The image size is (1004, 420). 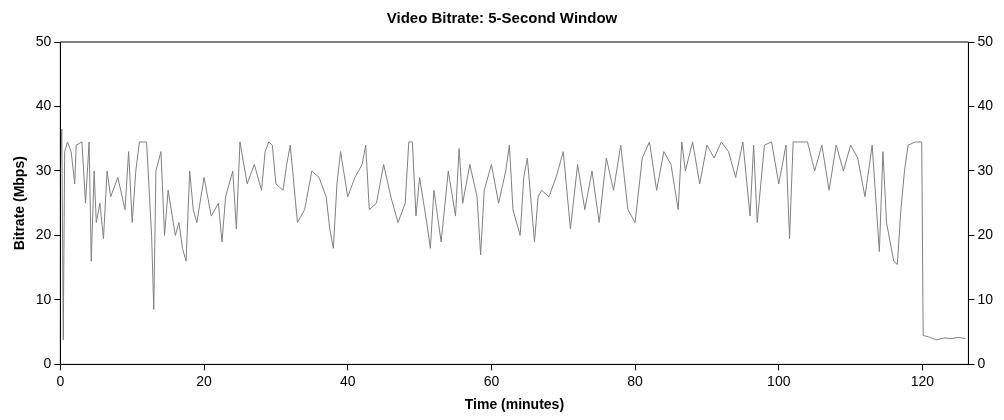 I want to click on x-tick-label: 40, so click(x=347, y=380).